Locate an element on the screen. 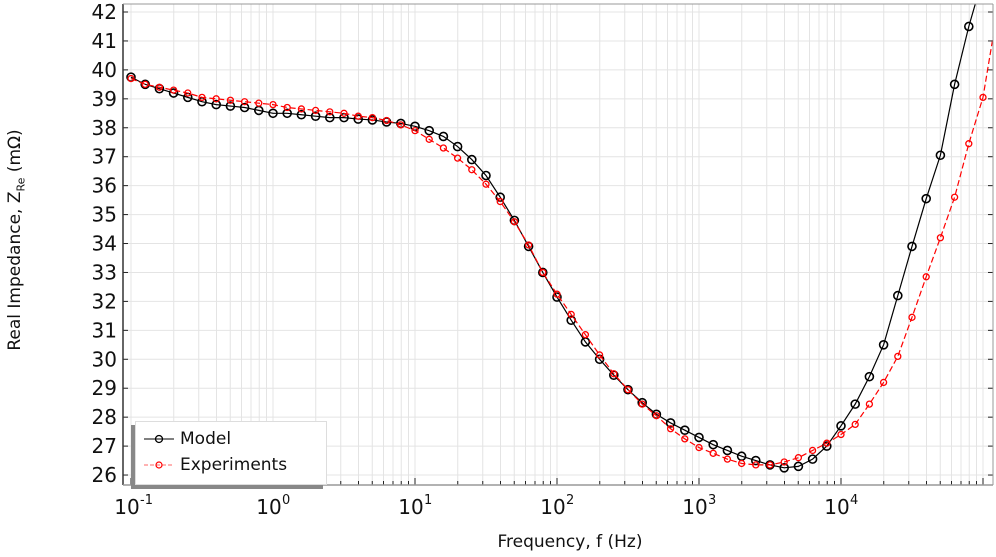 The image size is (996, 557). svg-text: 37 is located at coordinates (104, 157).